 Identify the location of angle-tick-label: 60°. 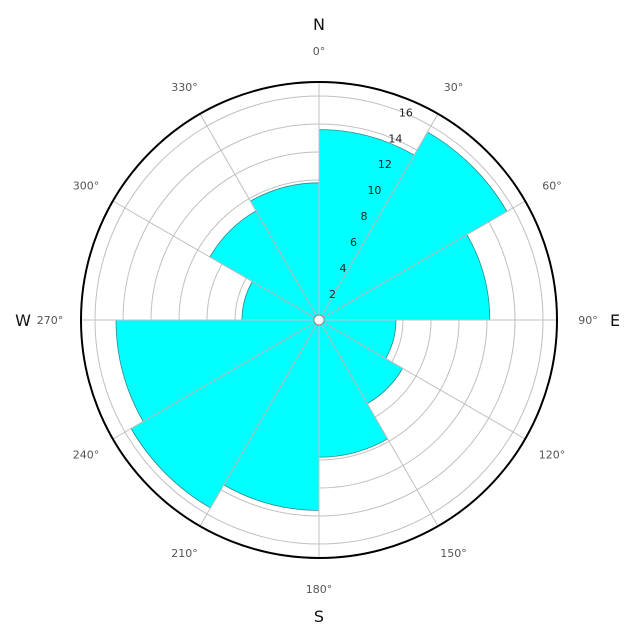
(552, 186).